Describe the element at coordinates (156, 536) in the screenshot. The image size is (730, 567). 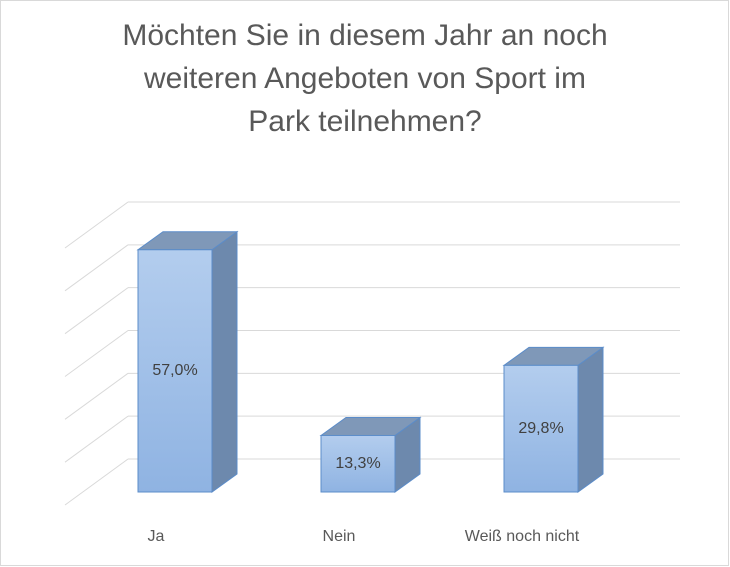
I see `x-tick-label: Ja` at that location.